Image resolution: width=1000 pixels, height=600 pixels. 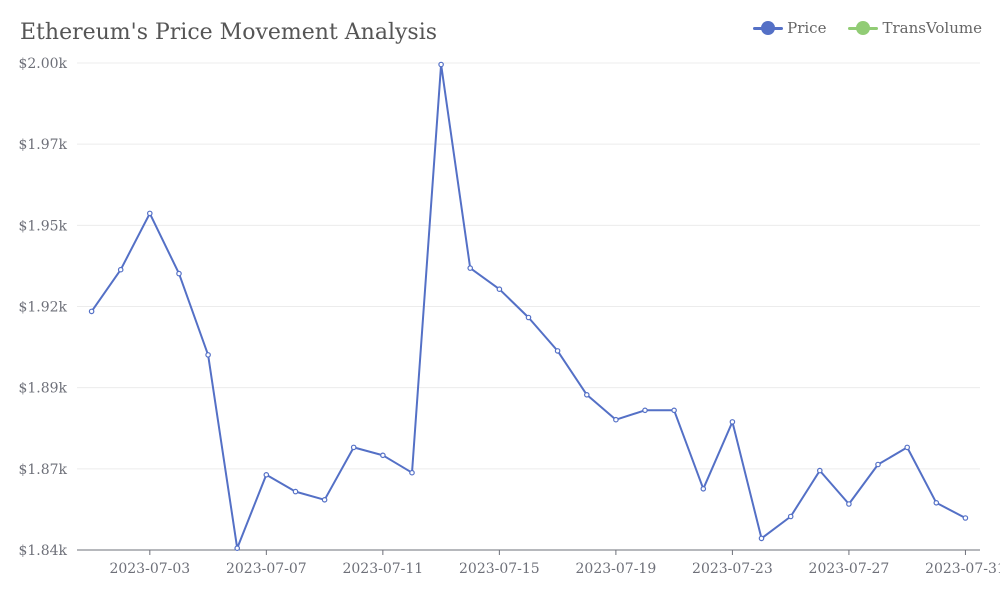 I want to click on legend-dot-transvolume, so click(x=863, y=28).